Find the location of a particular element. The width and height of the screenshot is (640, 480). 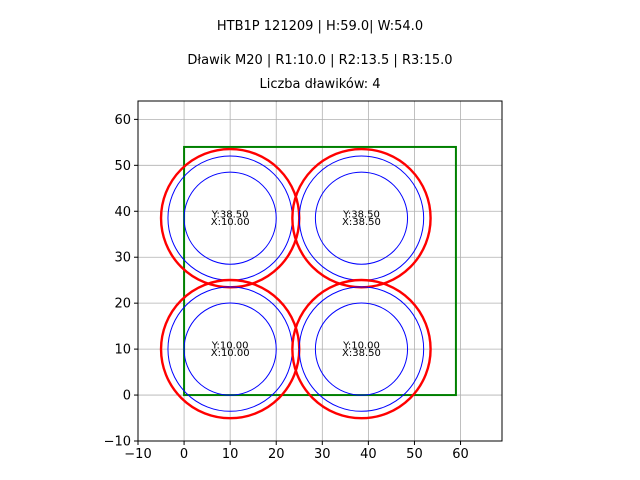

chart-title-line-3: Liczba dławików: 4 is located at coordinates (320, 84).